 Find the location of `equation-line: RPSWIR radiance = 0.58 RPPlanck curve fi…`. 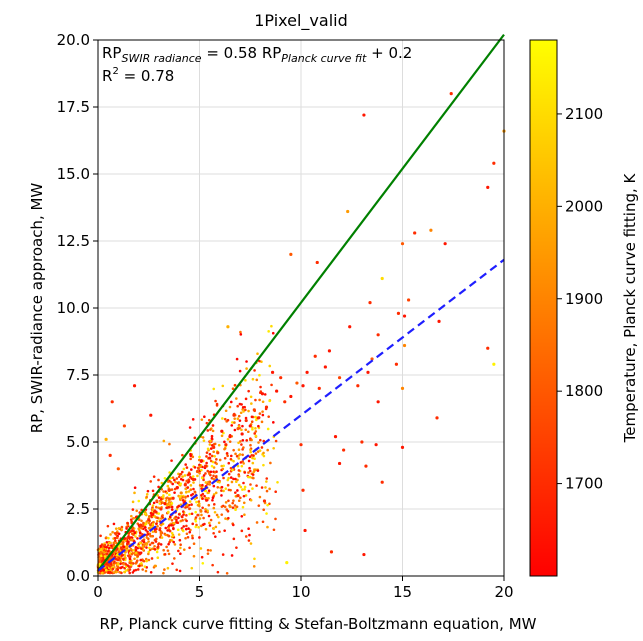

equation-line: RPSWIR radiance = 0.58 RPPlanck curve fi… is located at coordinates (257, 54).